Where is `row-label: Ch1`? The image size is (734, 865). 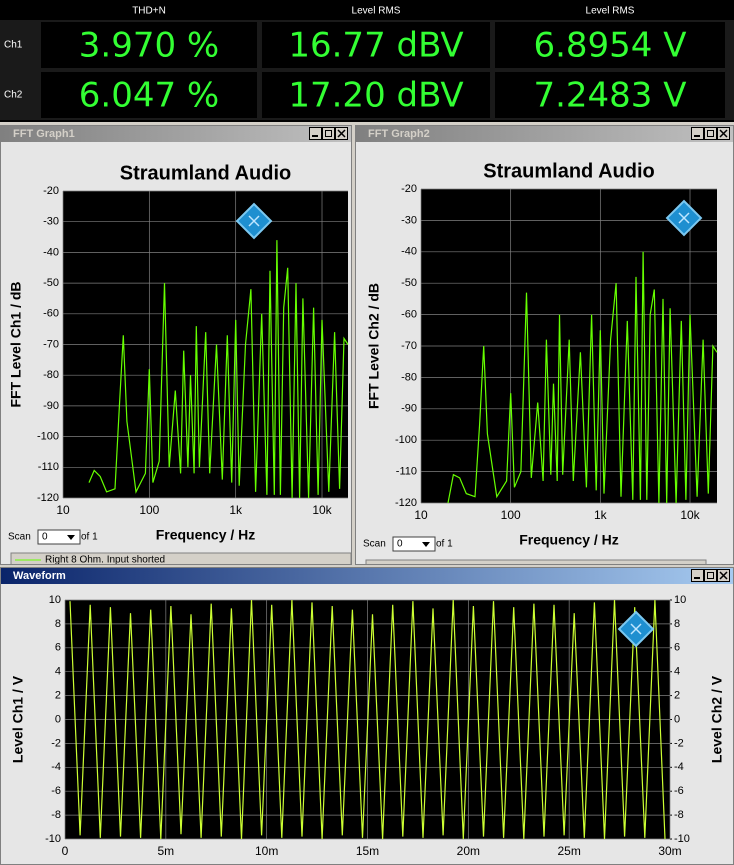 row-label: Ch1 is located at coordinates (13, 45).